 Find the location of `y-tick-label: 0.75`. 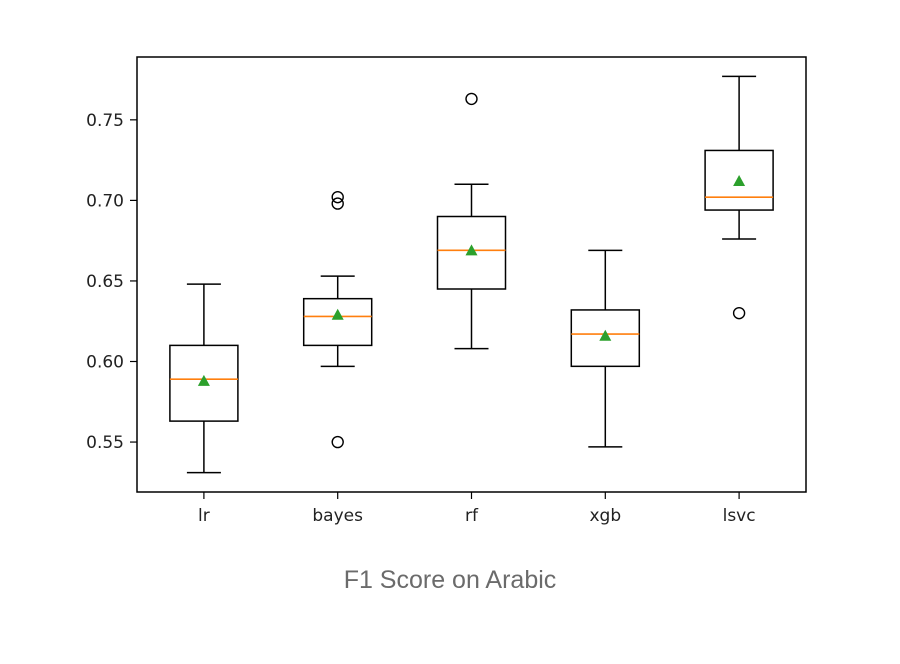

y-tick-label: 0.75 is located at coordinates (105, 121).